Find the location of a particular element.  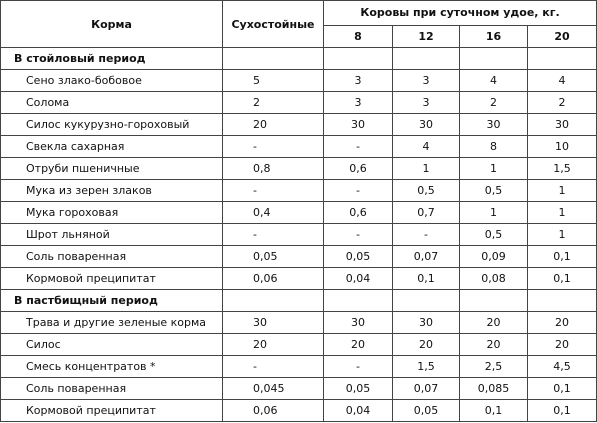

feed-name: Силос кукурузно-гороховый is located at coordinates (111, 124).